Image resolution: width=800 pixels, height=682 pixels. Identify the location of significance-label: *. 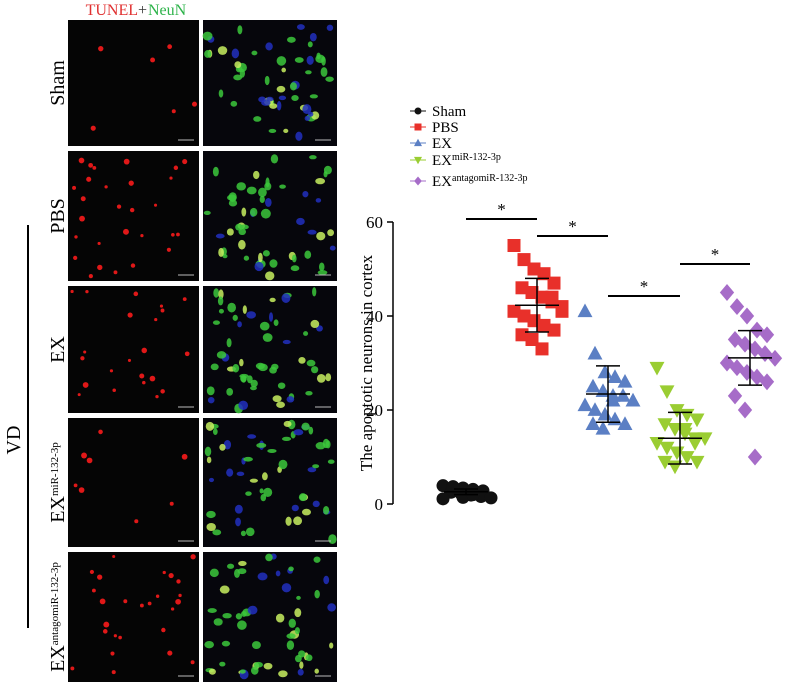
(572, 226).